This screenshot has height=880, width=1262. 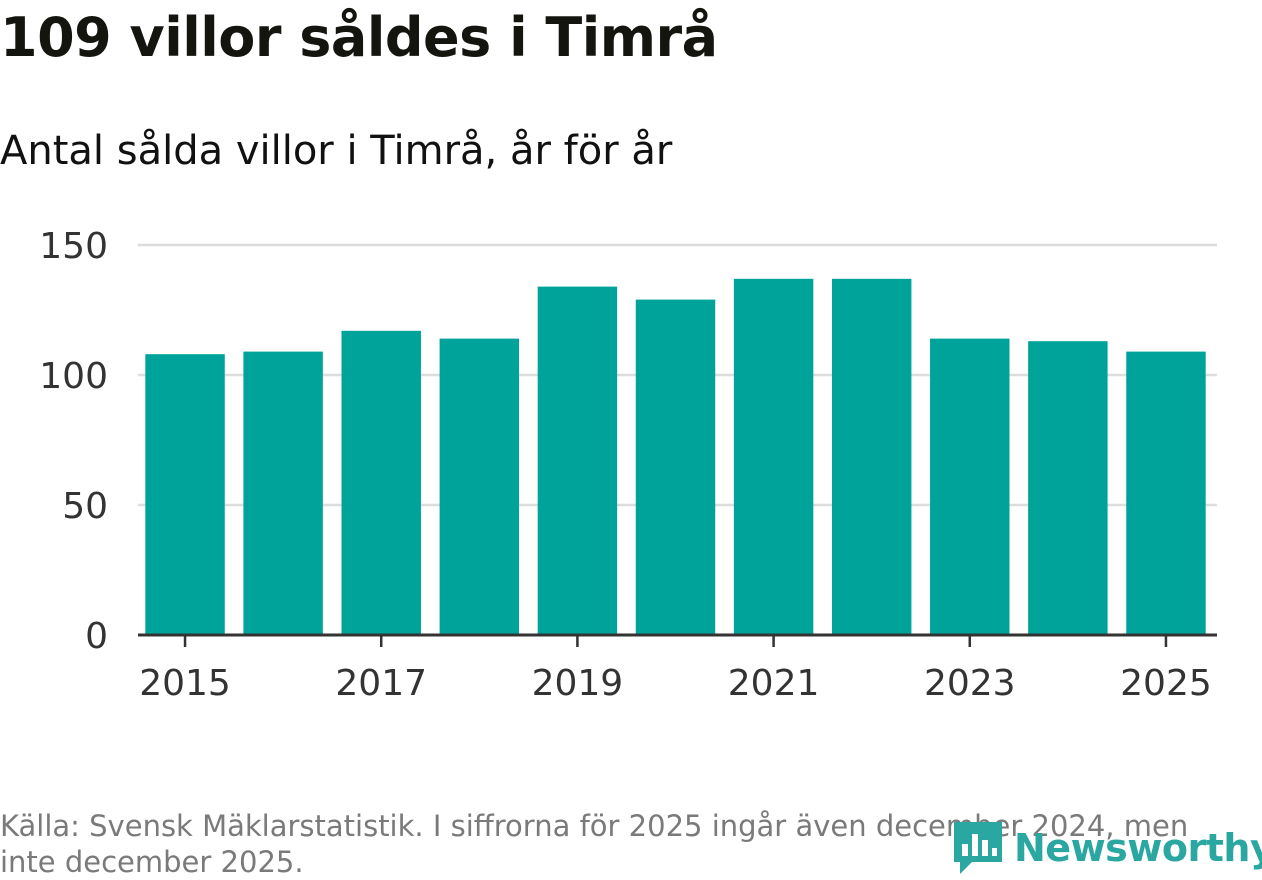 What do you see at coordinates (185, 683) in the screenshot?
I see `x-tick-label: 2015` at bounding box center [185, 683].